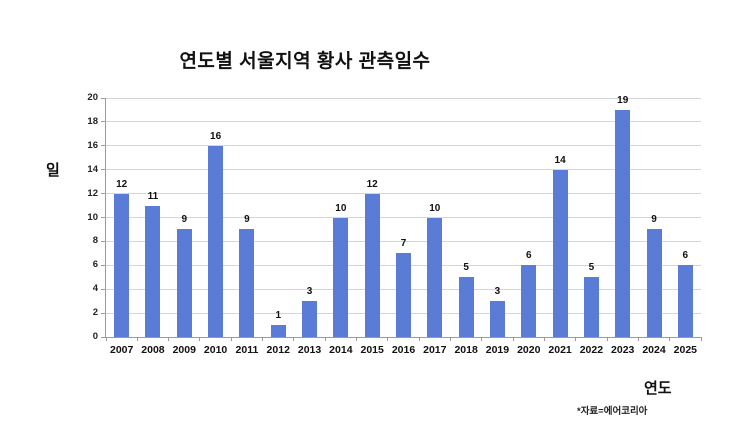 The height and width of the screenshot is (434, 730). Describe the element at coordinates (92, 193) in the screenshot. I see `y-tick-label: 12` at that location.